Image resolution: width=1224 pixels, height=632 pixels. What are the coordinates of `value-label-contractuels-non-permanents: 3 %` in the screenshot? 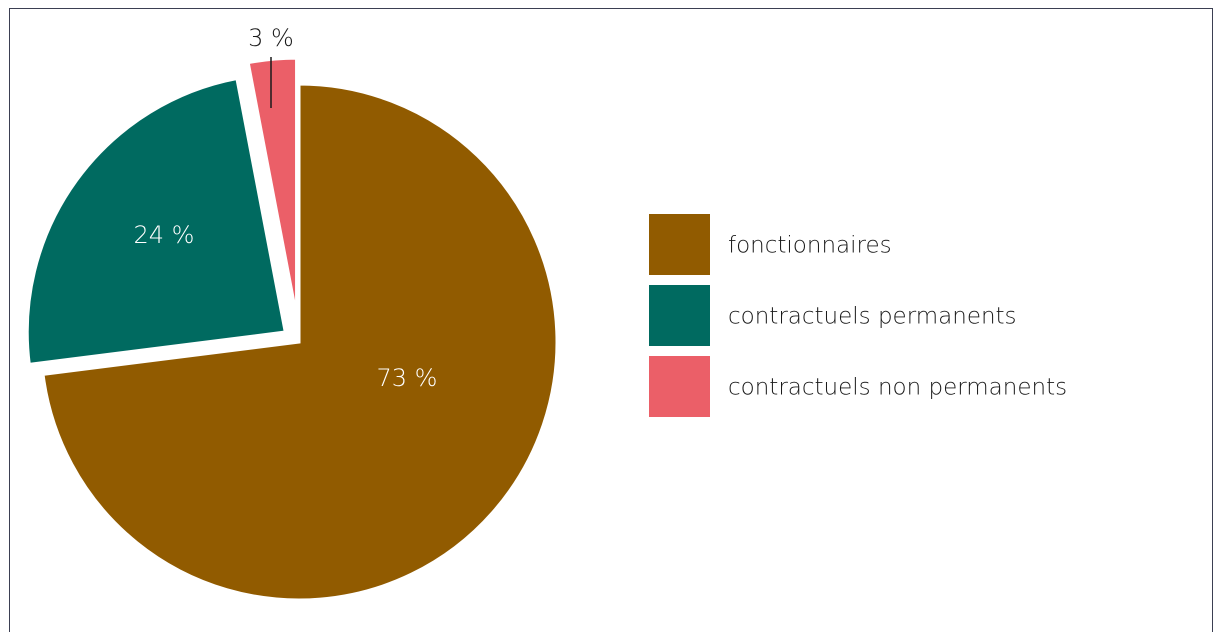 It's located at (271, 38).